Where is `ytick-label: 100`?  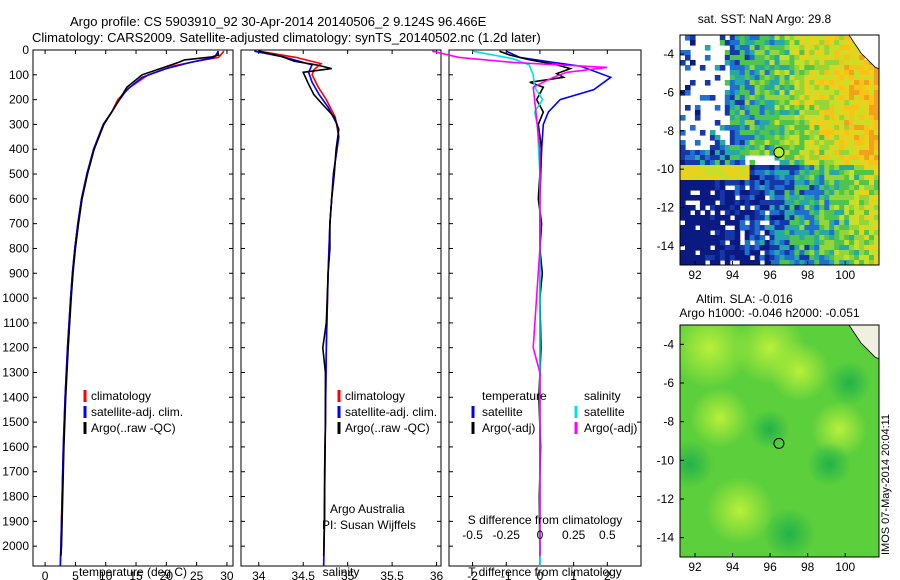 ytick-label: 100 is located at coordinates (19, 75).